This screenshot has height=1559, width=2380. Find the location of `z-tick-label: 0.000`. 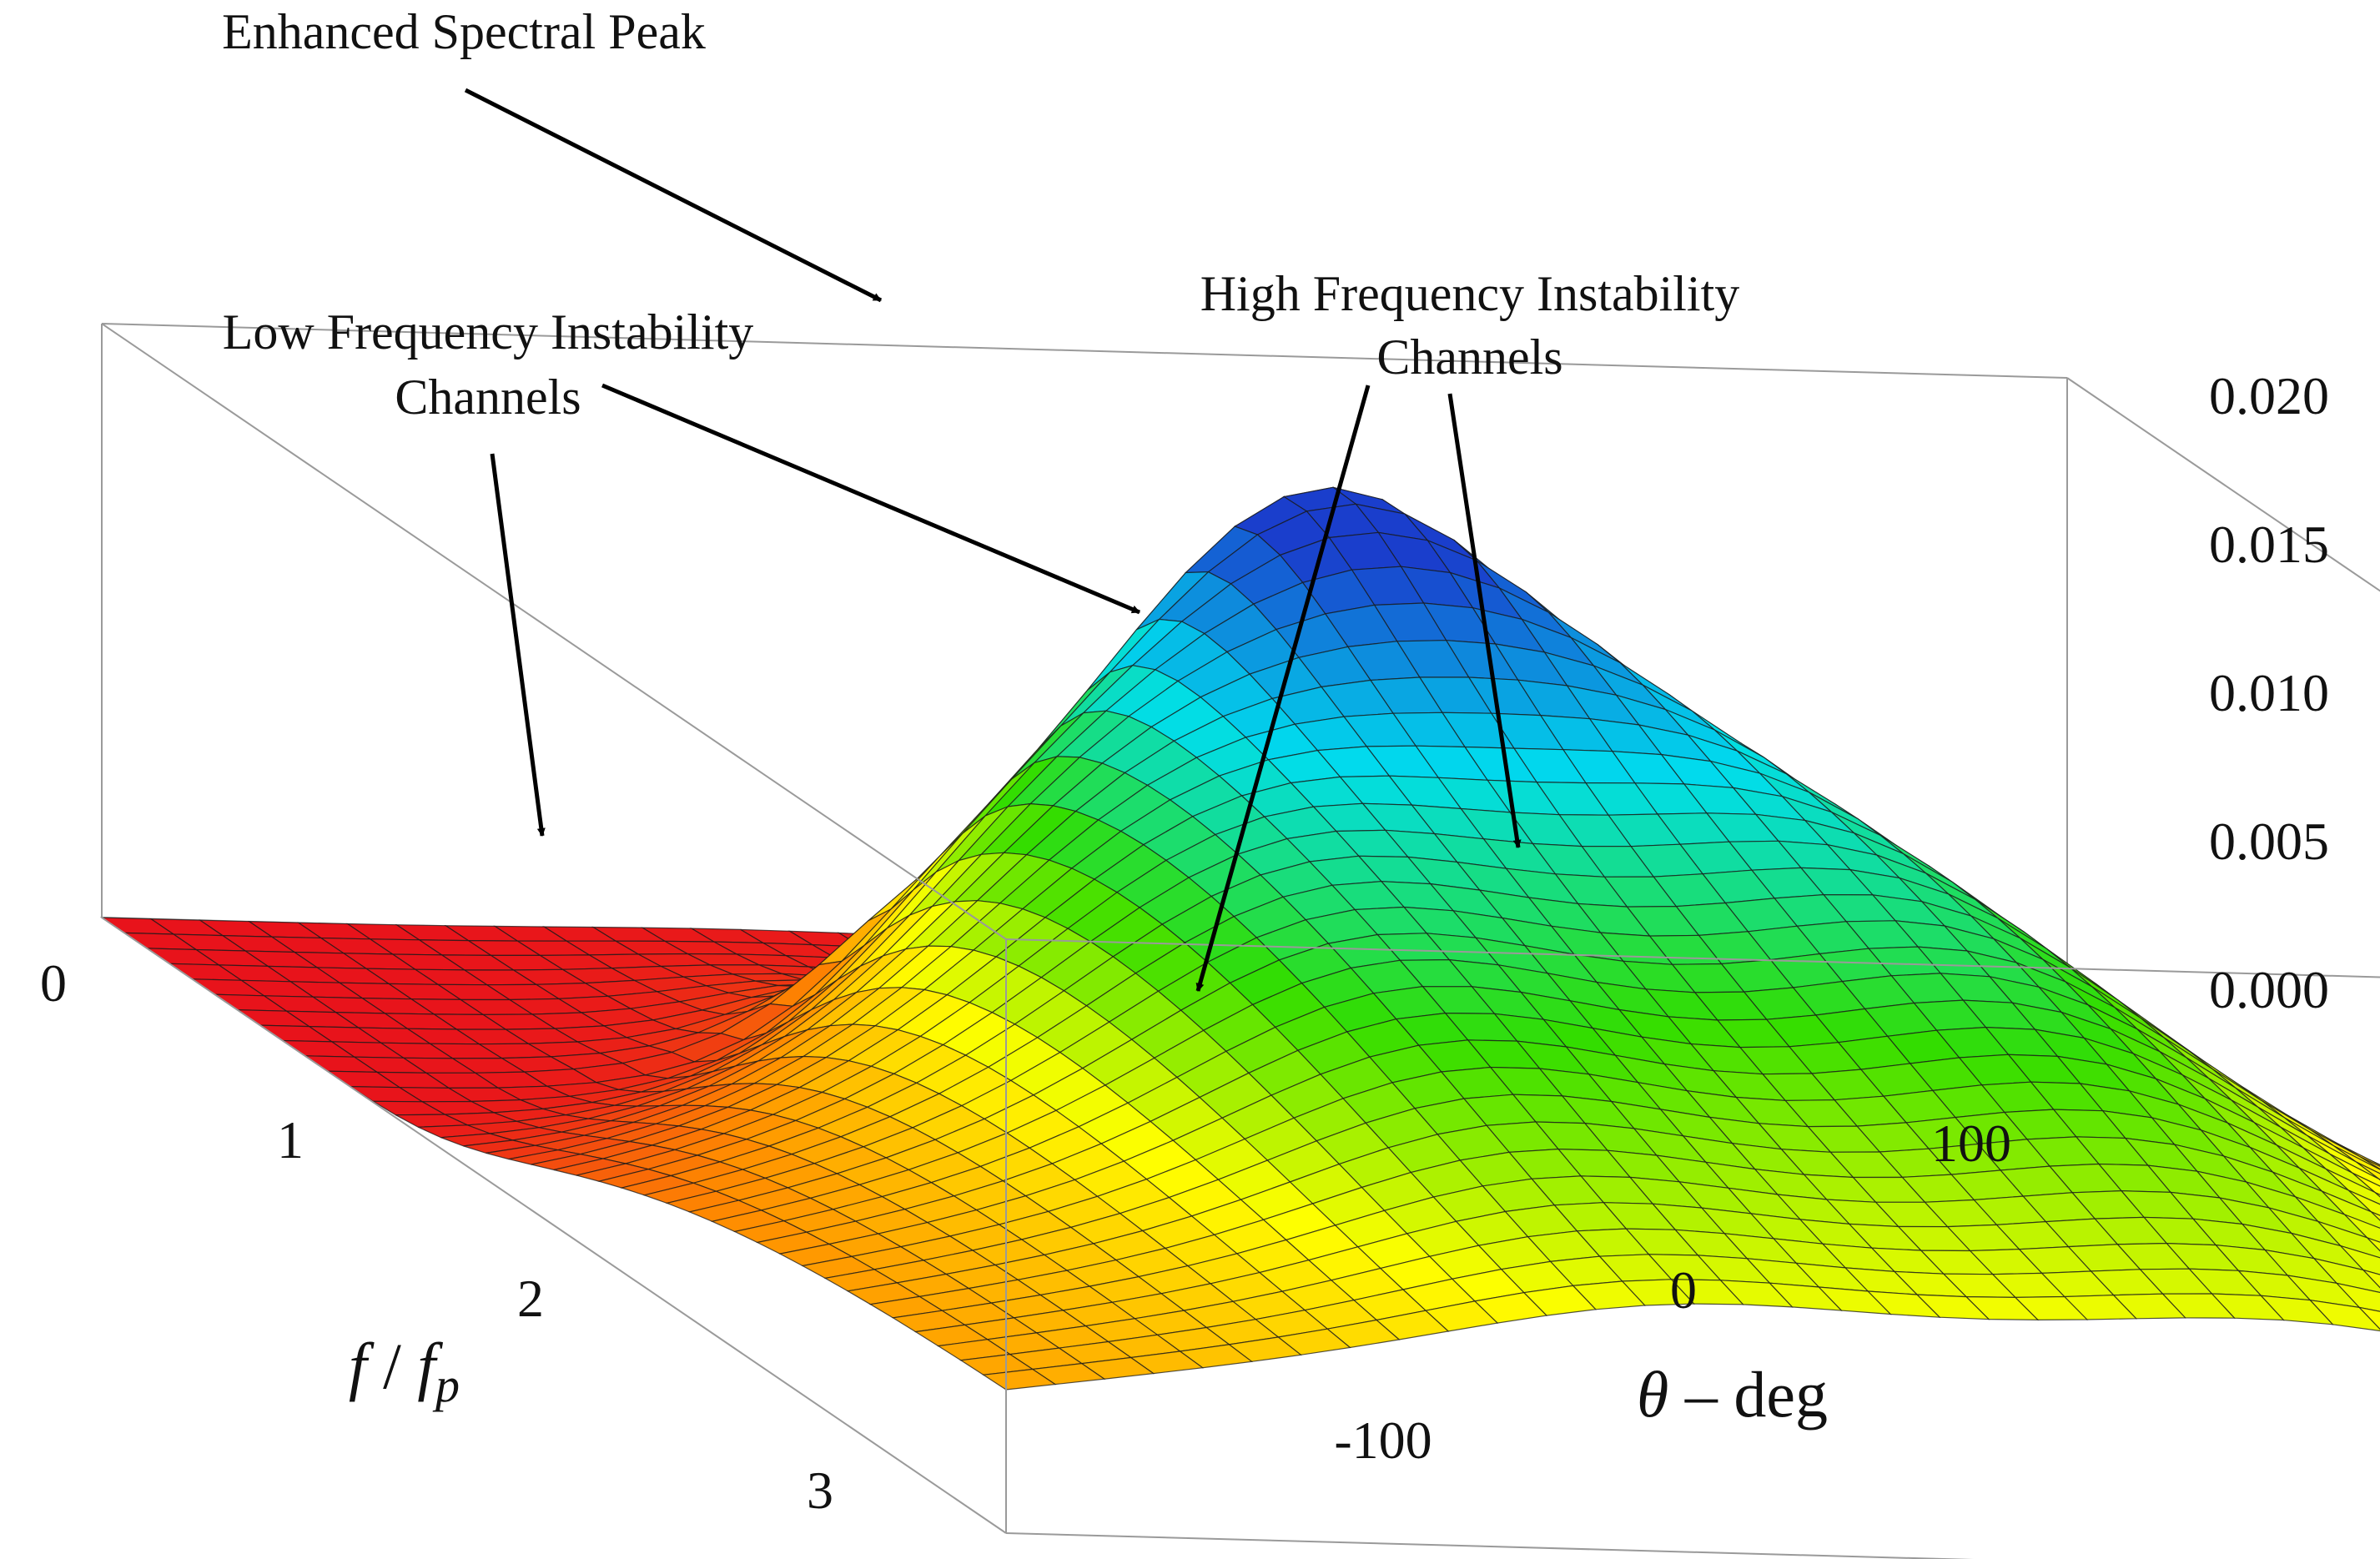

z-tick-label: 0.000 is located at coordinates (2269, 989).